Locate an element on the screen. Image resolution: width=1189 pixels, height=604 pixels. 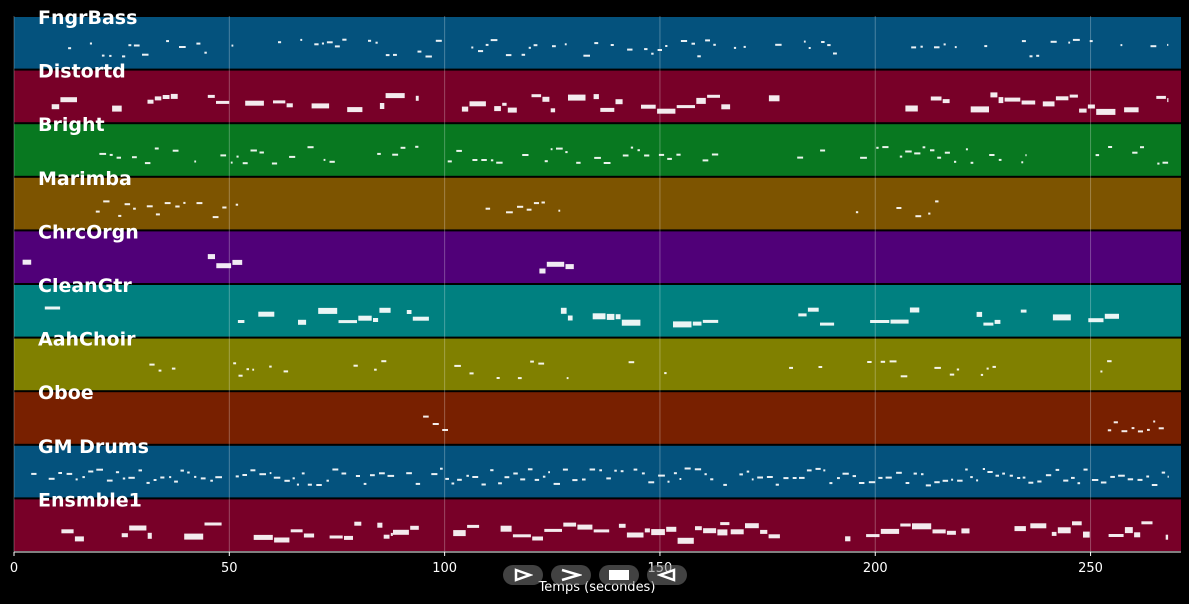
fast-forward-button is located at coordinates (571, 575).